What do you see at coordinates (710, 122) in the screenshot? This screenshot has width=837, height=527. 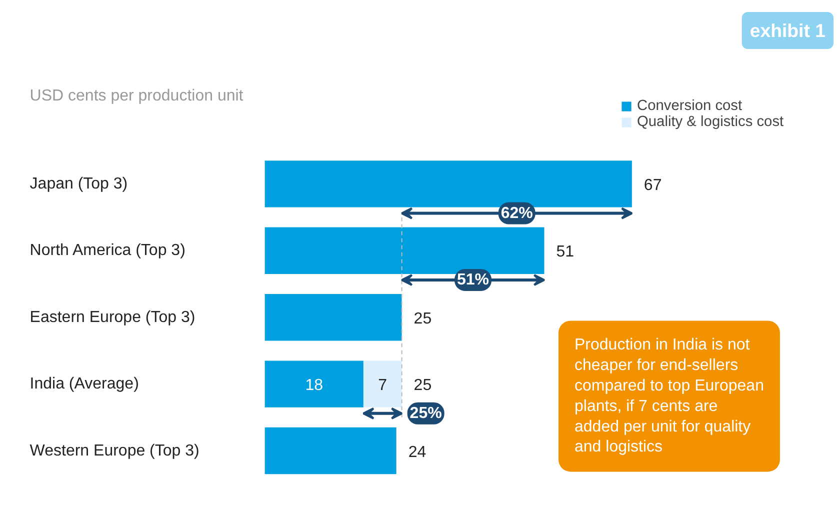 I see `legend-label: Quality & logistics cost` at bounding box center [710, 122].